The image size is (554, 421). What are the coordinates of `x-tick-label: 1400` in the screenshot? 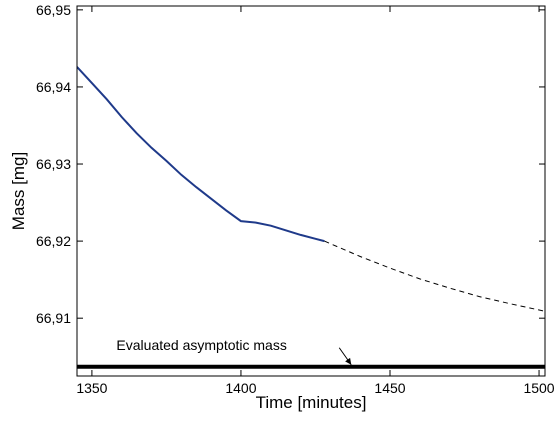 It's located at (240, 388).